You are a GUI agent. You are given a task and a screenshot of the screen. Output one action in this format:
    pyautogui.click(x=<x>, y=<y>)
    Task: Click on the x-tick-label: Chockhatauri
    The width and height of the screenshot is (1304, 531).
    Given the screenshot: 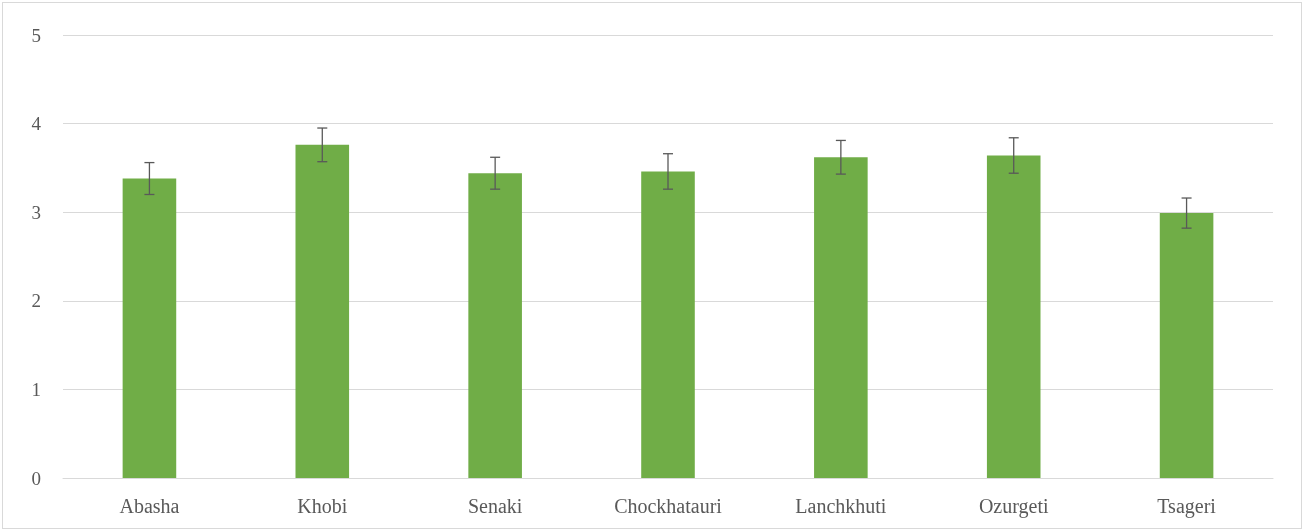 What is the action you would take?
    pyautogui.click(x=668, y=506)
    